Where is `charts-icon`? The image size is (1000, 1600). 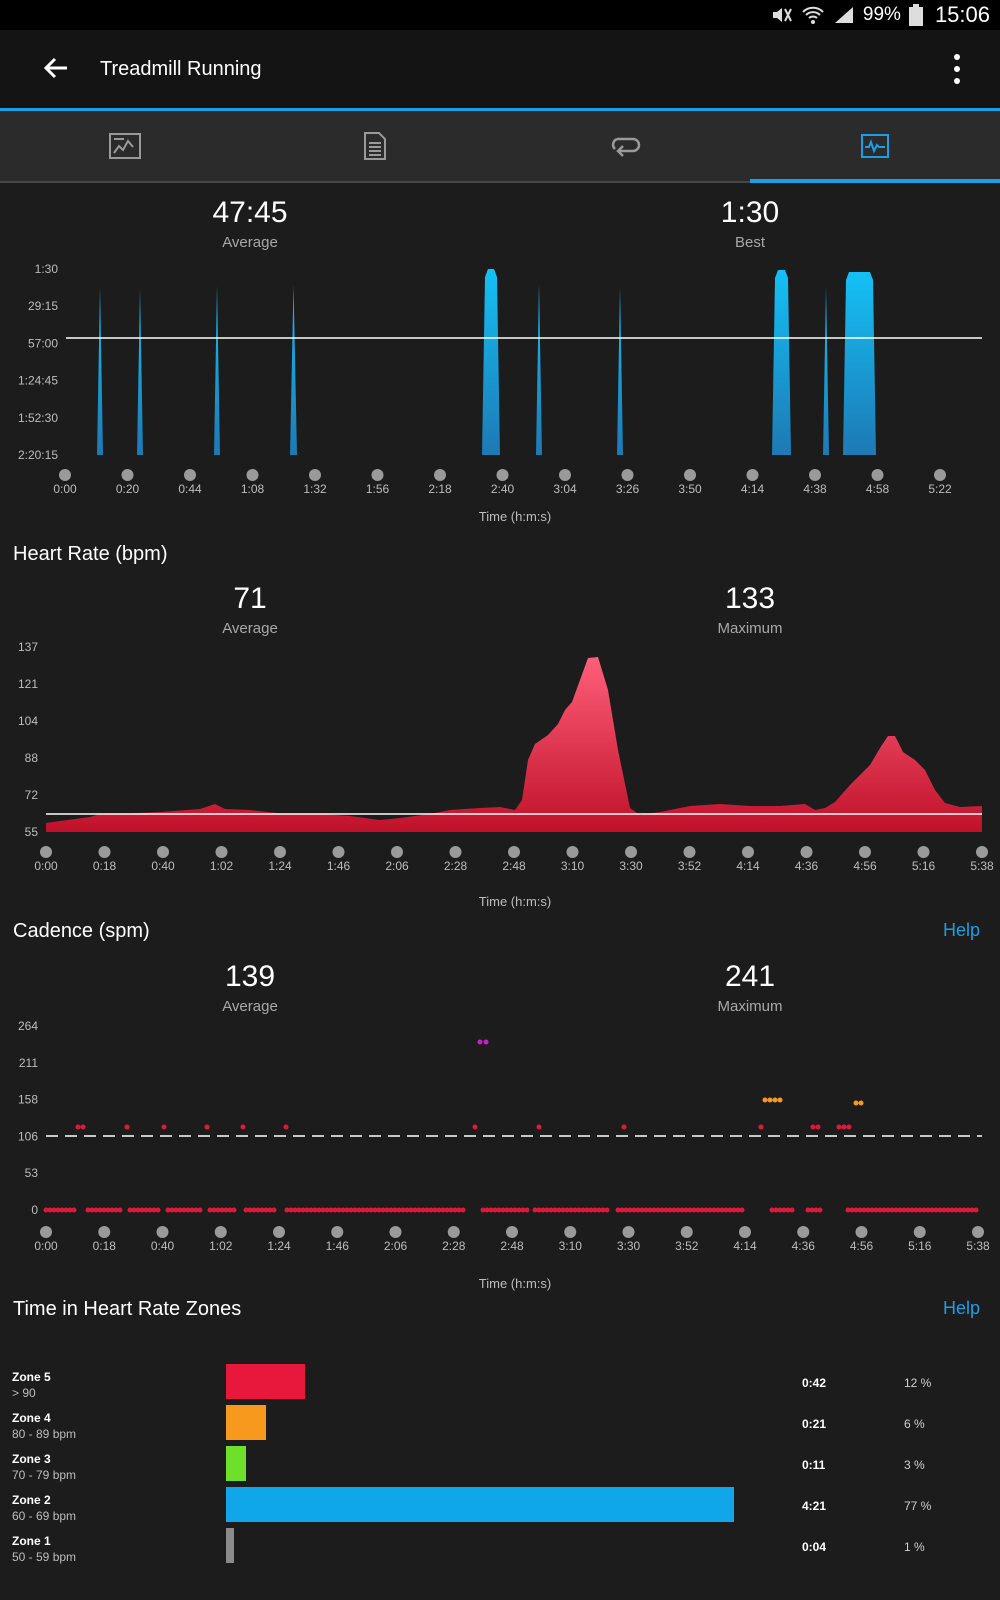 charts-icon is located at coordinates (875, 146).